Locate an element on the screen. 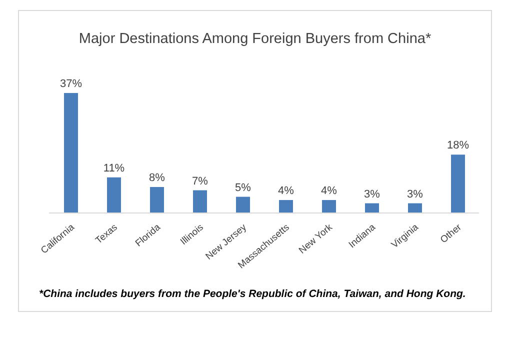  data-label: 8% is located at coordinates (157, 178).